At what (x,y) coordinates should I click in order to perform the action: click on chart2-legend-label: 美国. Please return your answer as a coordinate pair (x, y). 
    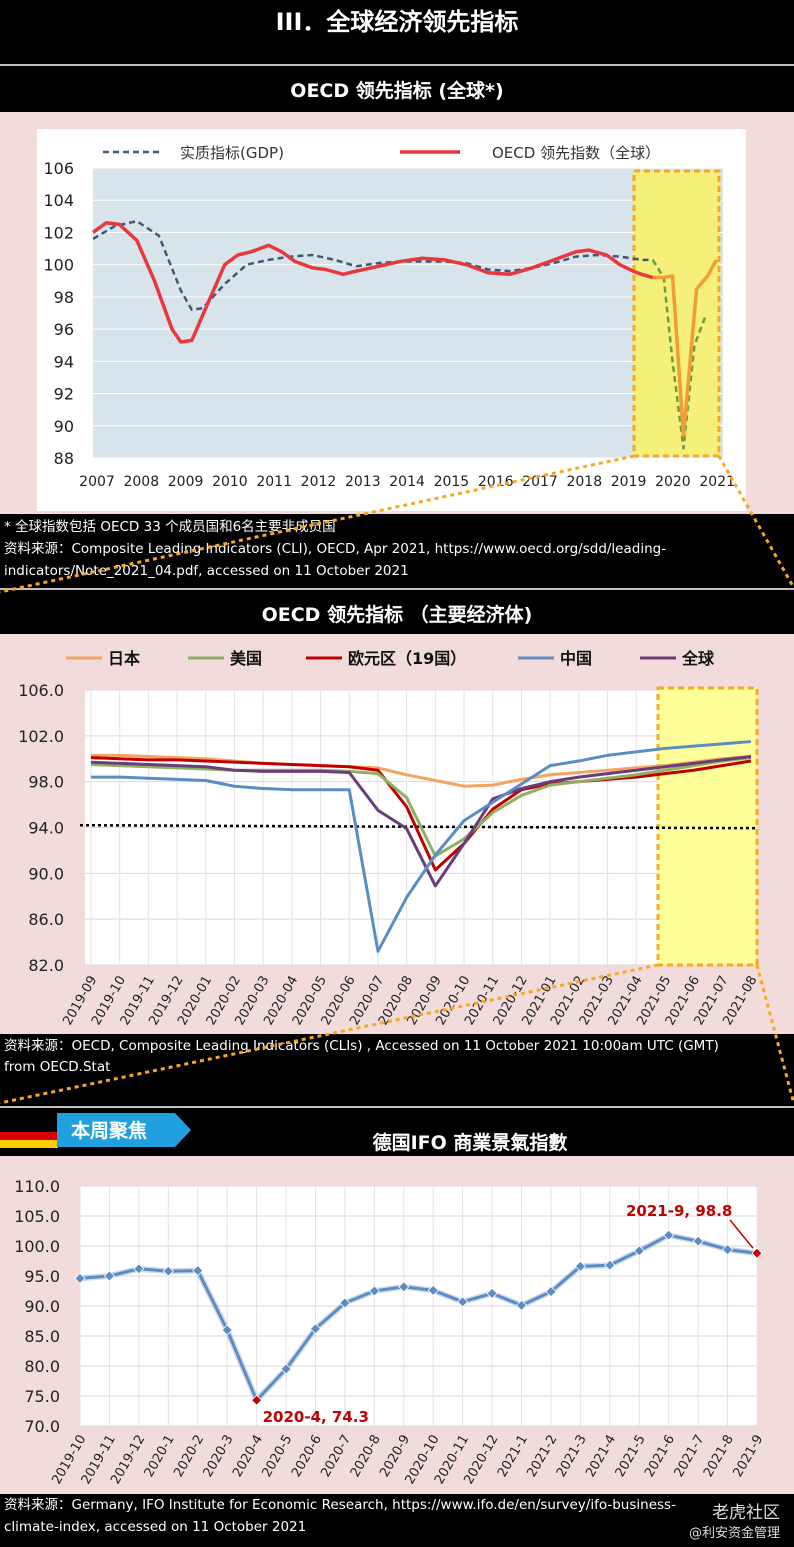
    Looking at the image, I should click on (246, 658).